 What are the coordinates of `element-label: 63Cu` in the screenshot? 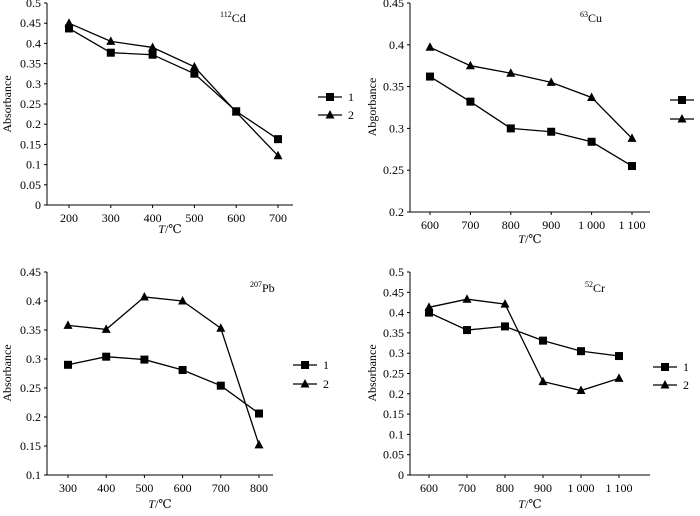 It's located at (591, 17).